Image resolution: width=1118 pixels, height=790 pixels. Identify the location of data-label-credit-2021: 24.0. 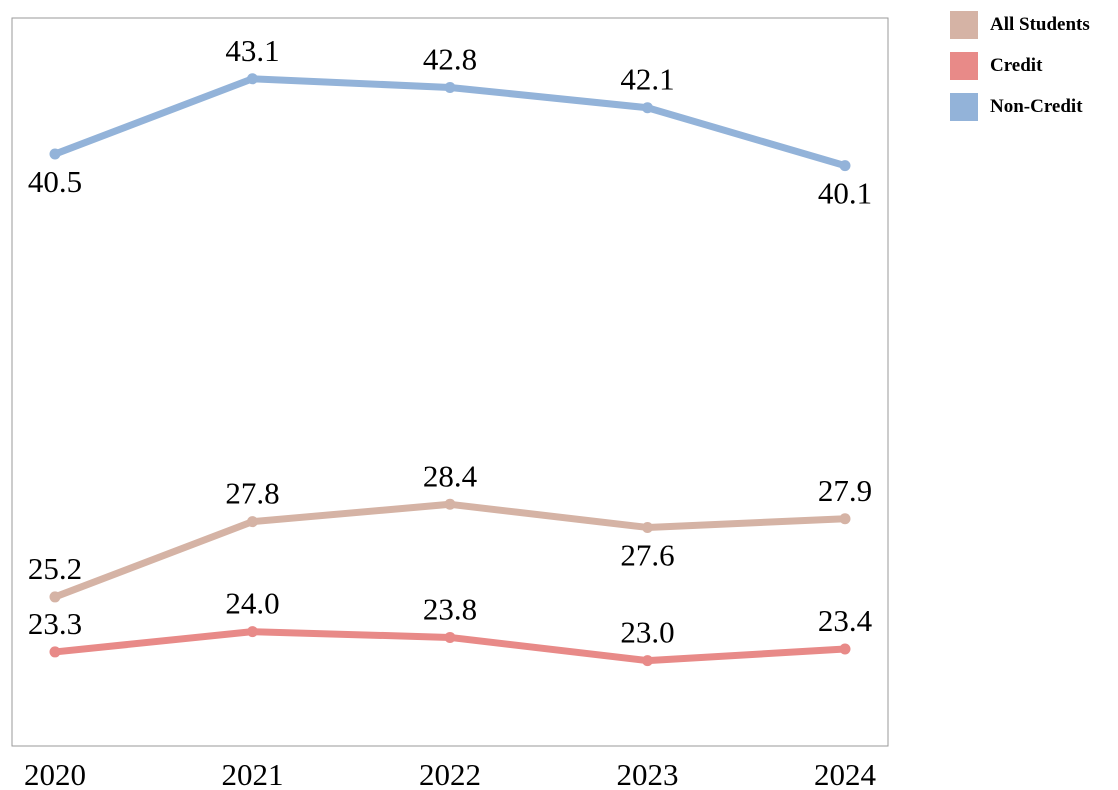
(252, 603).